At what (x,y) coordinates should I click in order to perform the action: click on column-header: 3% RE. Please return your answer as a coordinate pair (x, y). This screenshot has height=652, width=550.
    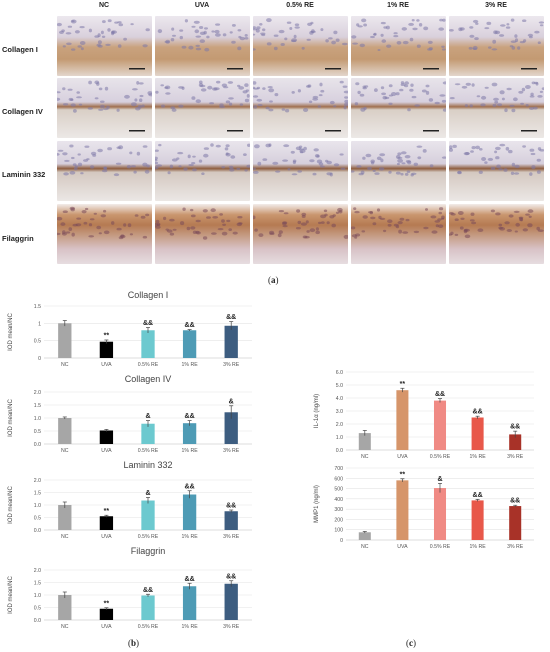
    Looking at the image, I should click on (496, 5).